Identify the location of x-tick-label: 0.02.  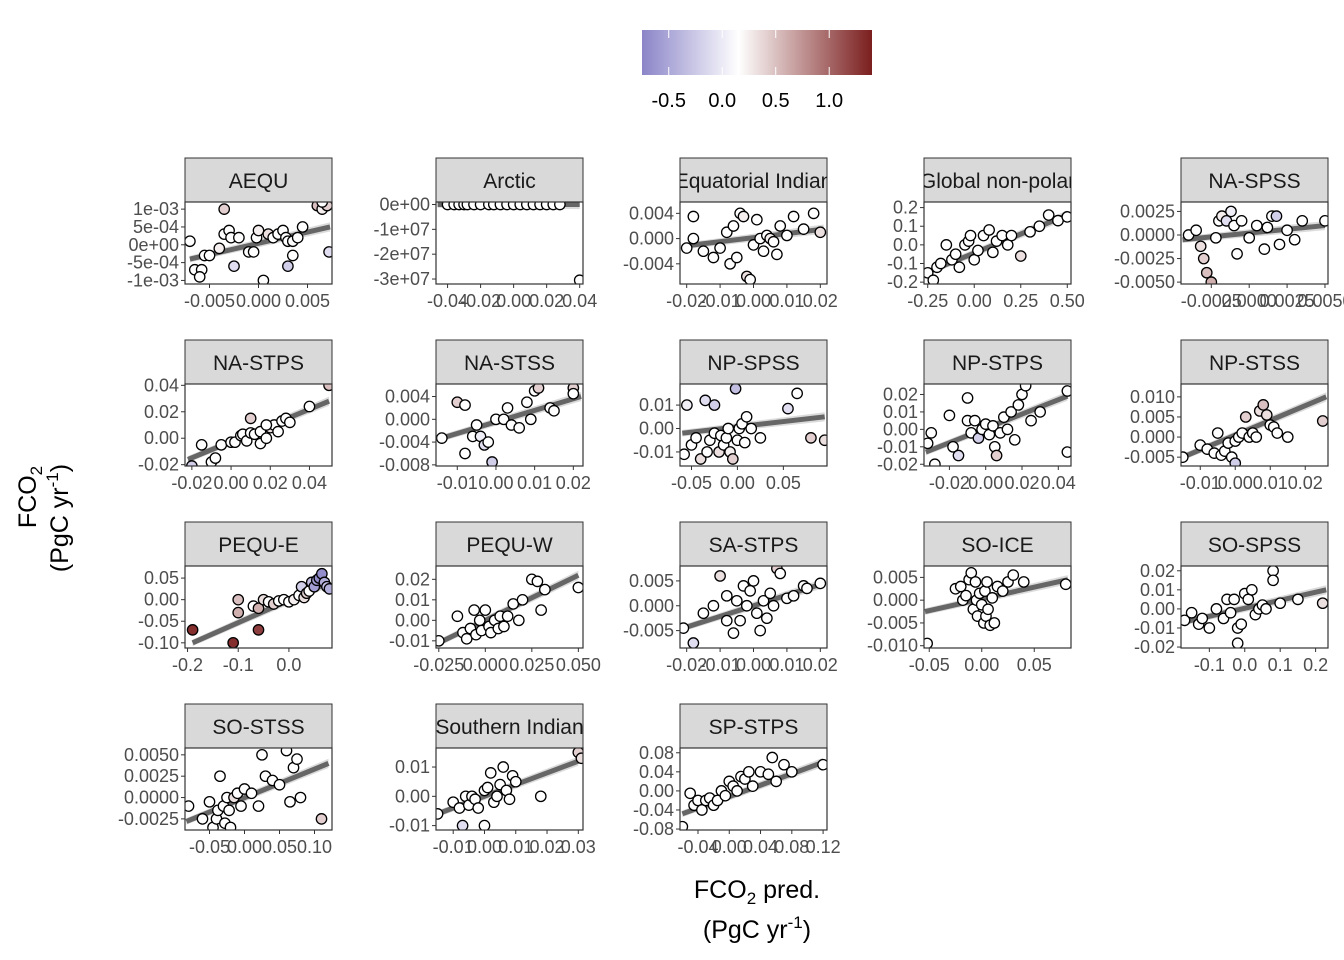
(546, 301).